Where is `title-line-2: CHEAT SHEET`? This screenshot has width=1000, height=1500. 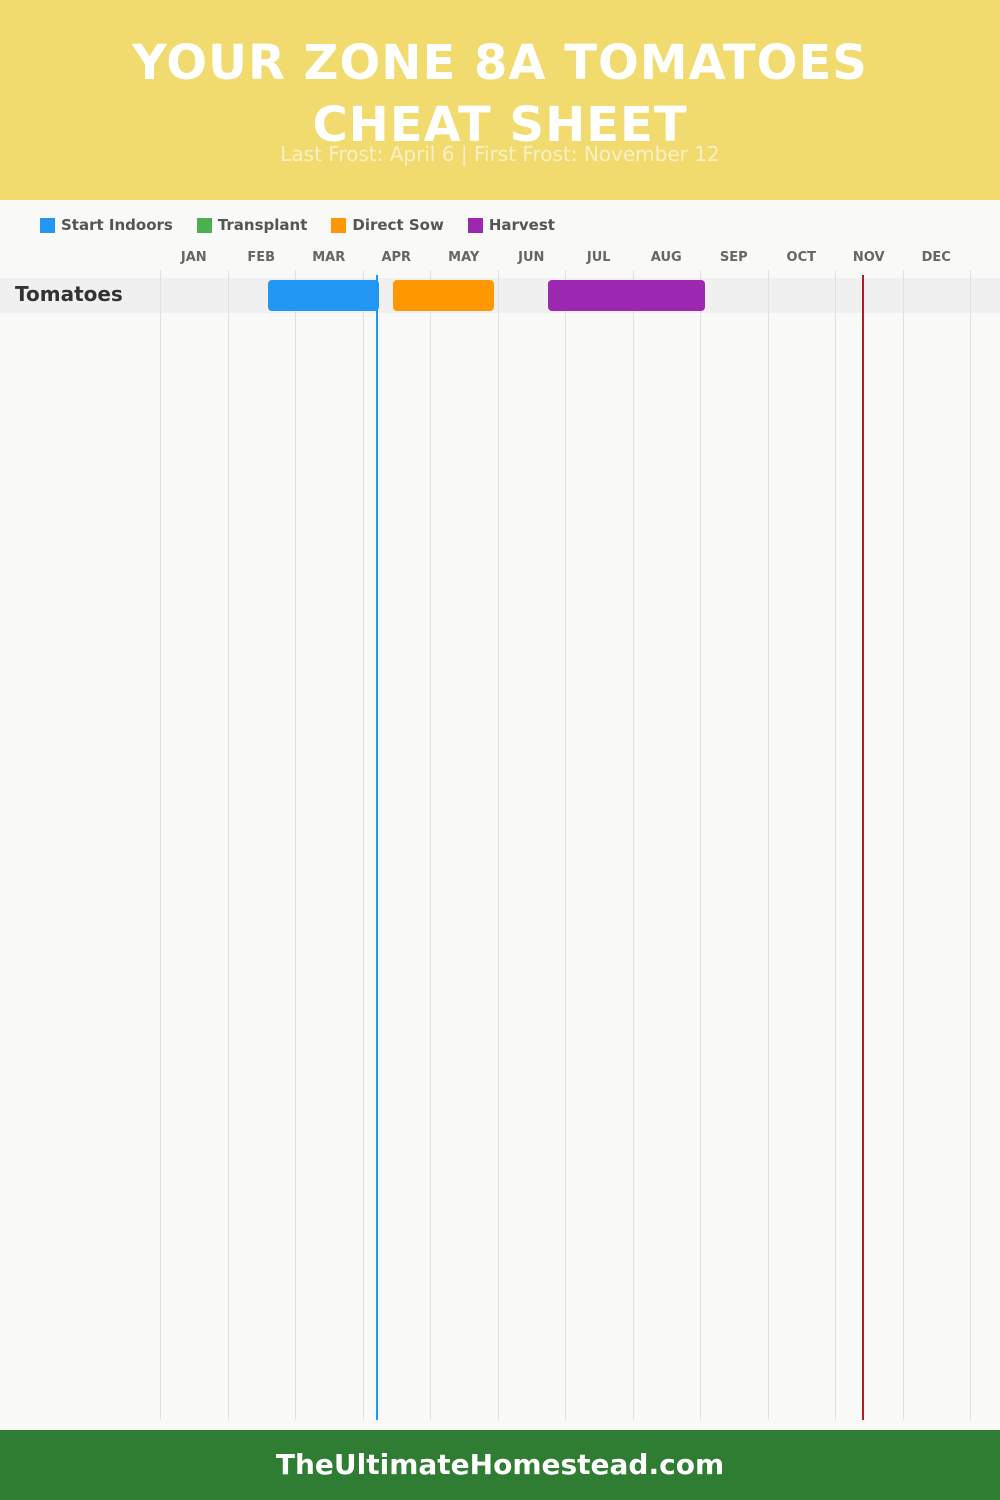 title-line-2: CHEAT SHEET is located at coordinates (500, 125).